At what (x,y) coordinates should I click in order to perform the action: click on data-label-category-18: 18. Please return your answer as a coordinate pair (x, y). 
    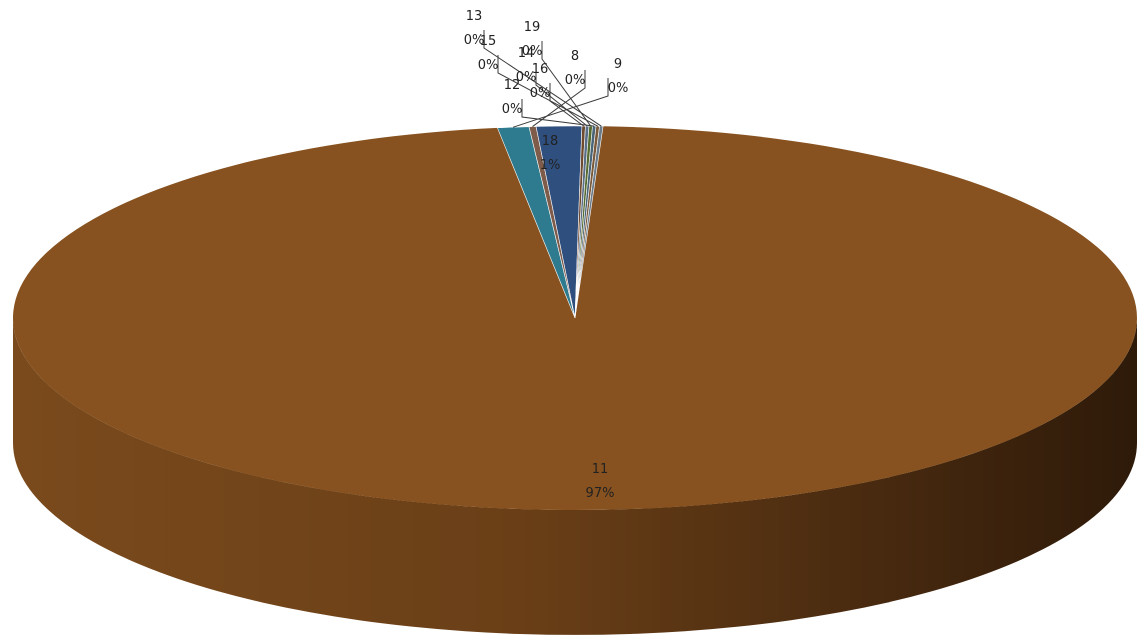
    Looking at the image, I should click on (550, 141).